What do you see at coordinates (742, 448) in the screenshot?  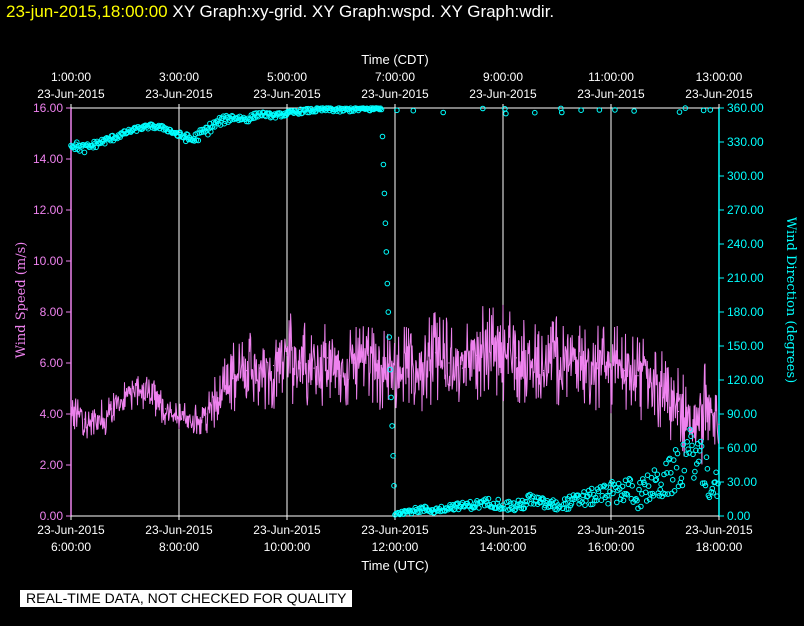 I see `right-tick-label: 60.00` at bounding box center [742, 448].